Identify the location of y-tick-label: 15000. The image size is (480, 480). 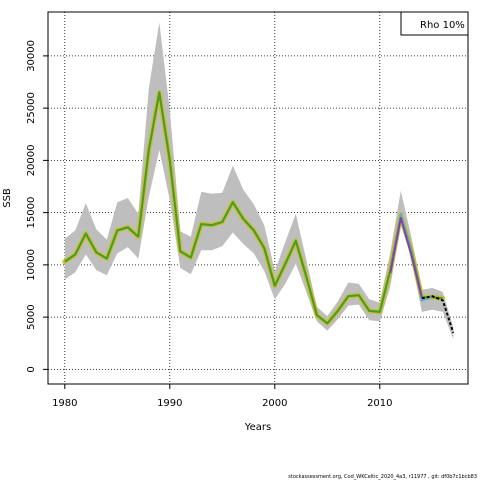
(31, 213).